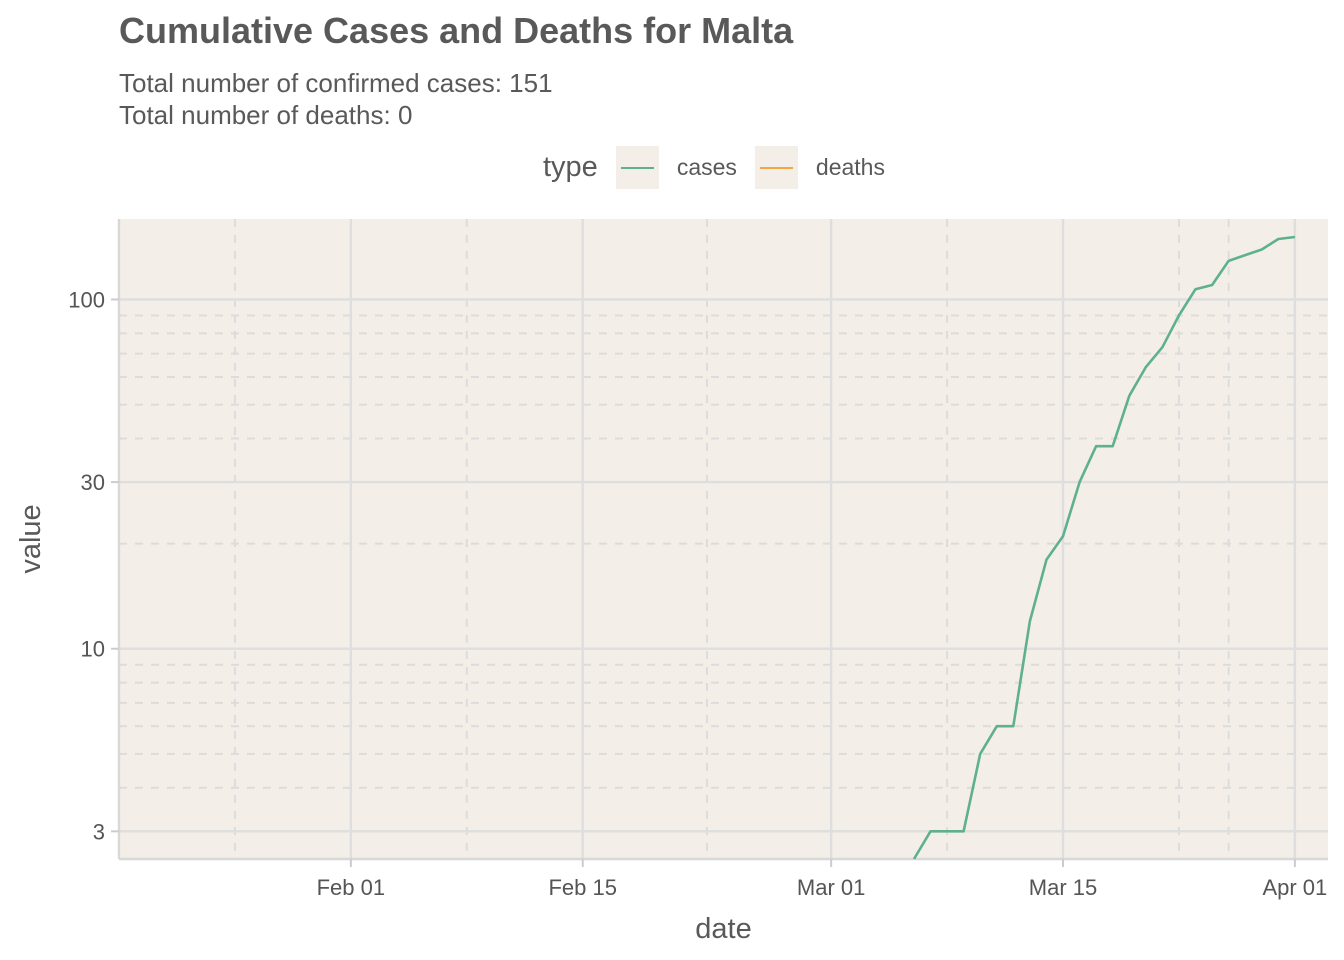 The width and height of the screenshot is (1344, 960). What do you see at coordinates (336, 83) in the screenshot?
I see `subtitle-cases-line: Total number of confirmed cases: 151` at bounding box center [336, 83].